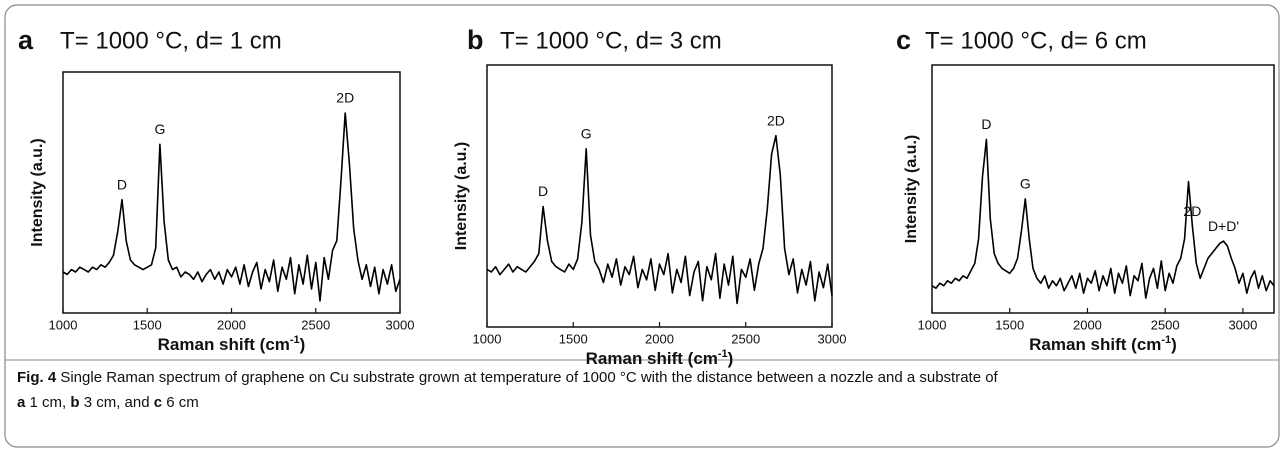 This screenshot has width=1285, height=453. I want to click on panel-title: T= 1000 °C, d= 1 cm, so click(171, 40).